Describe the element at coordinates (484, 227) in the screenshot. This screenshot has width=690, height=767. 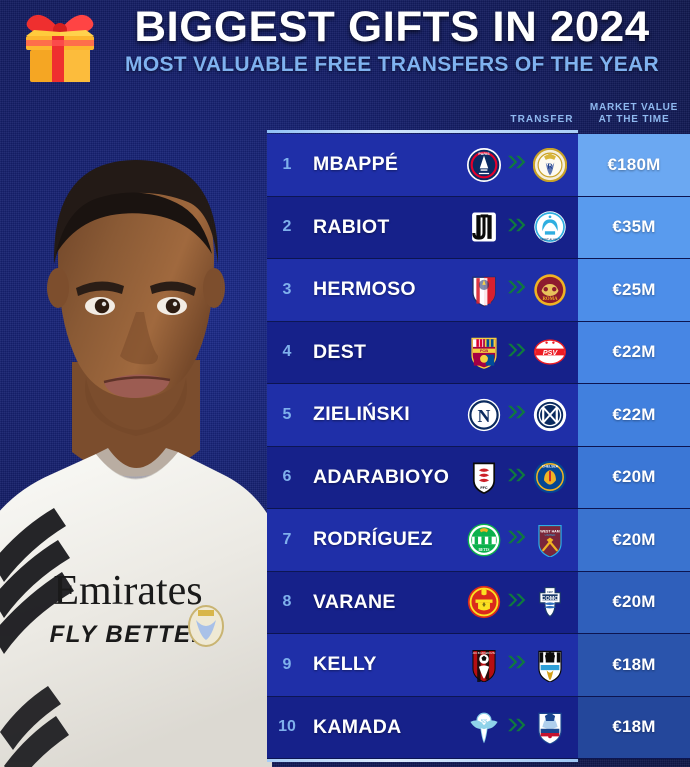
I see `juventus-crest-icon` at that location.